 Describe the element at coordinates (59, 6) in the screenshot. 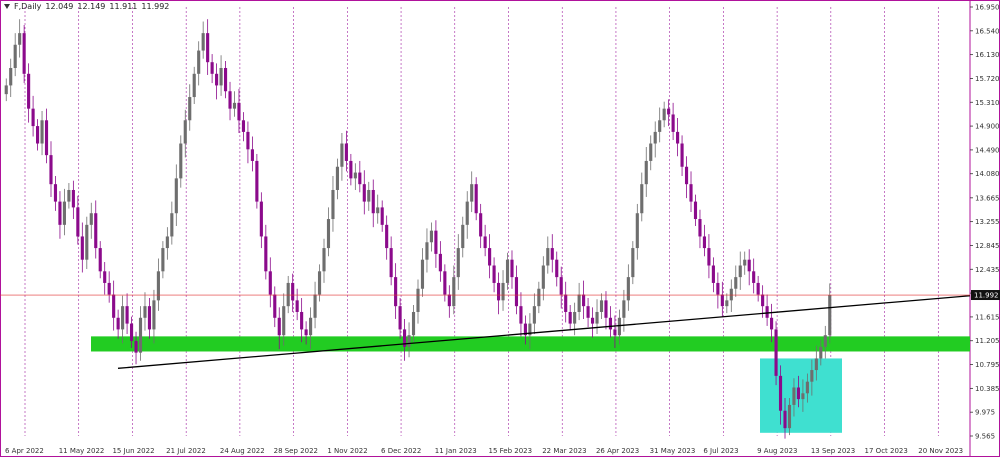

I see `open-value: 12.049` at that location.